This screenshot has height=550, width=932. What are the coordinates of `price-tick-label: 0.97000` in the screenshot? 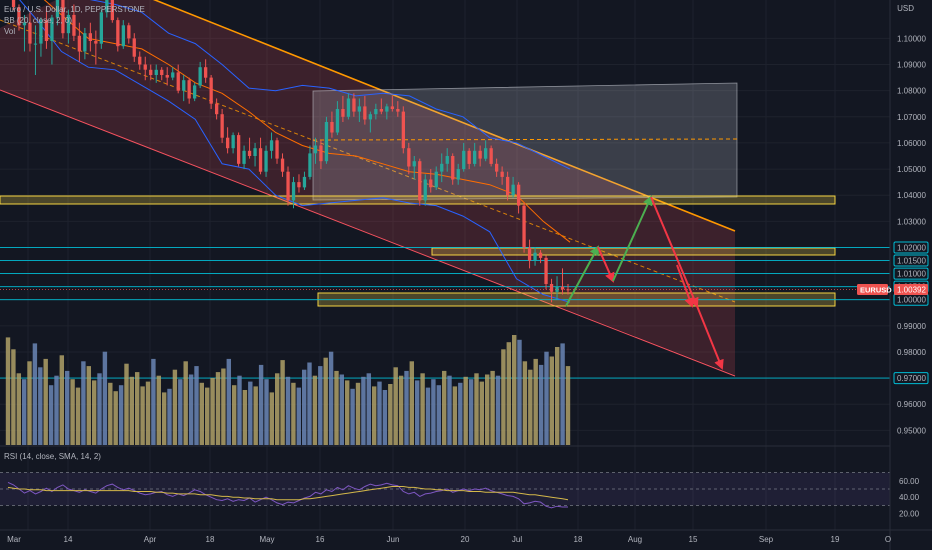 It's located at (911, 378).